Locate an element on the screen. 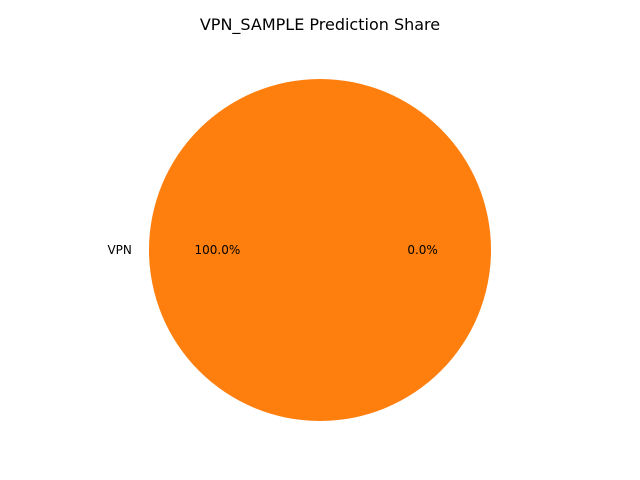  pie-pct-label-1: 100.0% is located at coordinates (218, 250).